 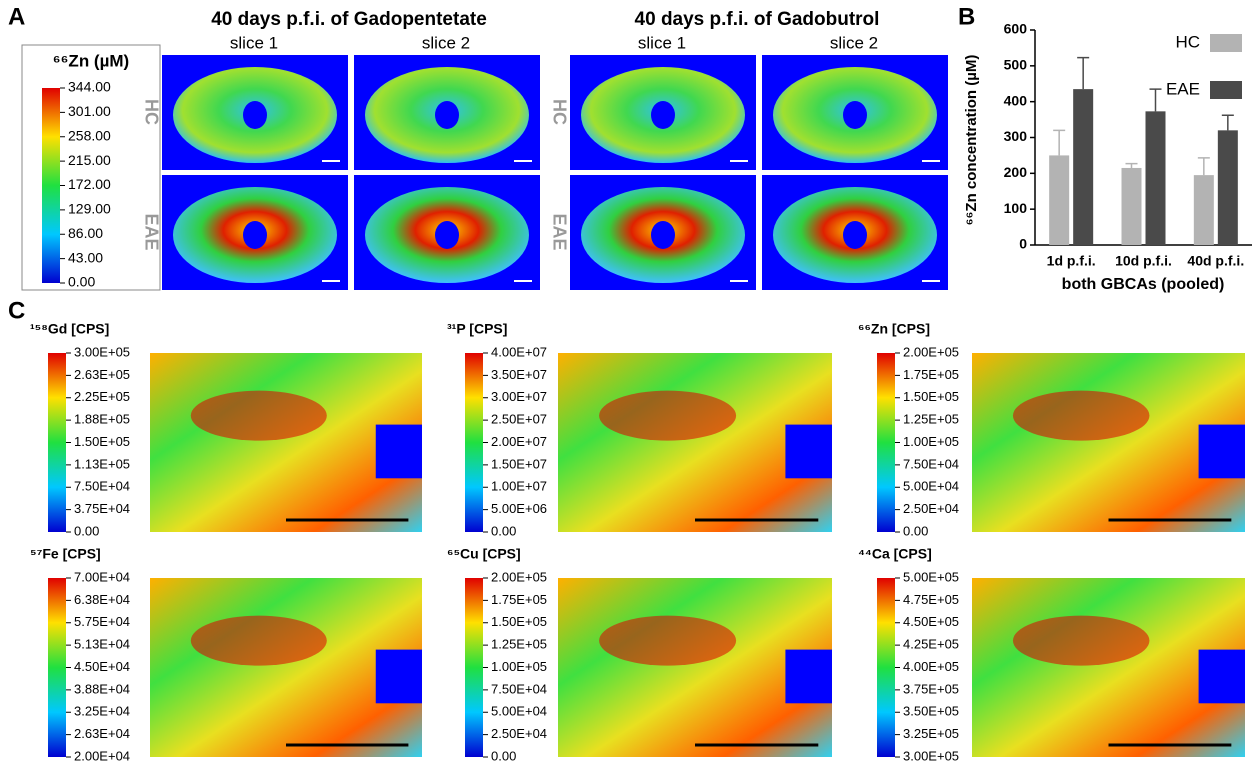 What do you see at coordinates (519, 733) in the screenshot?
I see `colorbar-tick-label: 2.50E+04` at bounding box center [519, 733].